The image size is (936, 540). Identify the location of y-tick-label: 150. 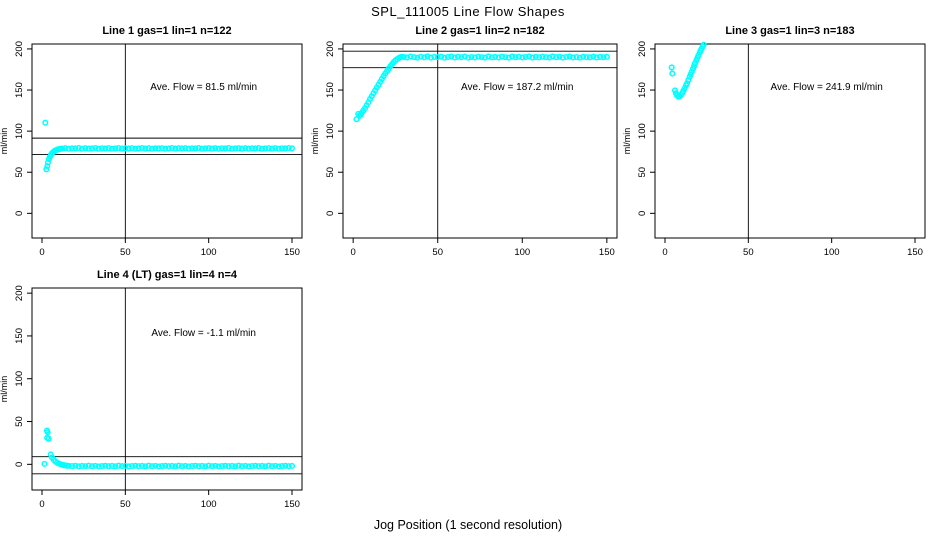
(19, 336).